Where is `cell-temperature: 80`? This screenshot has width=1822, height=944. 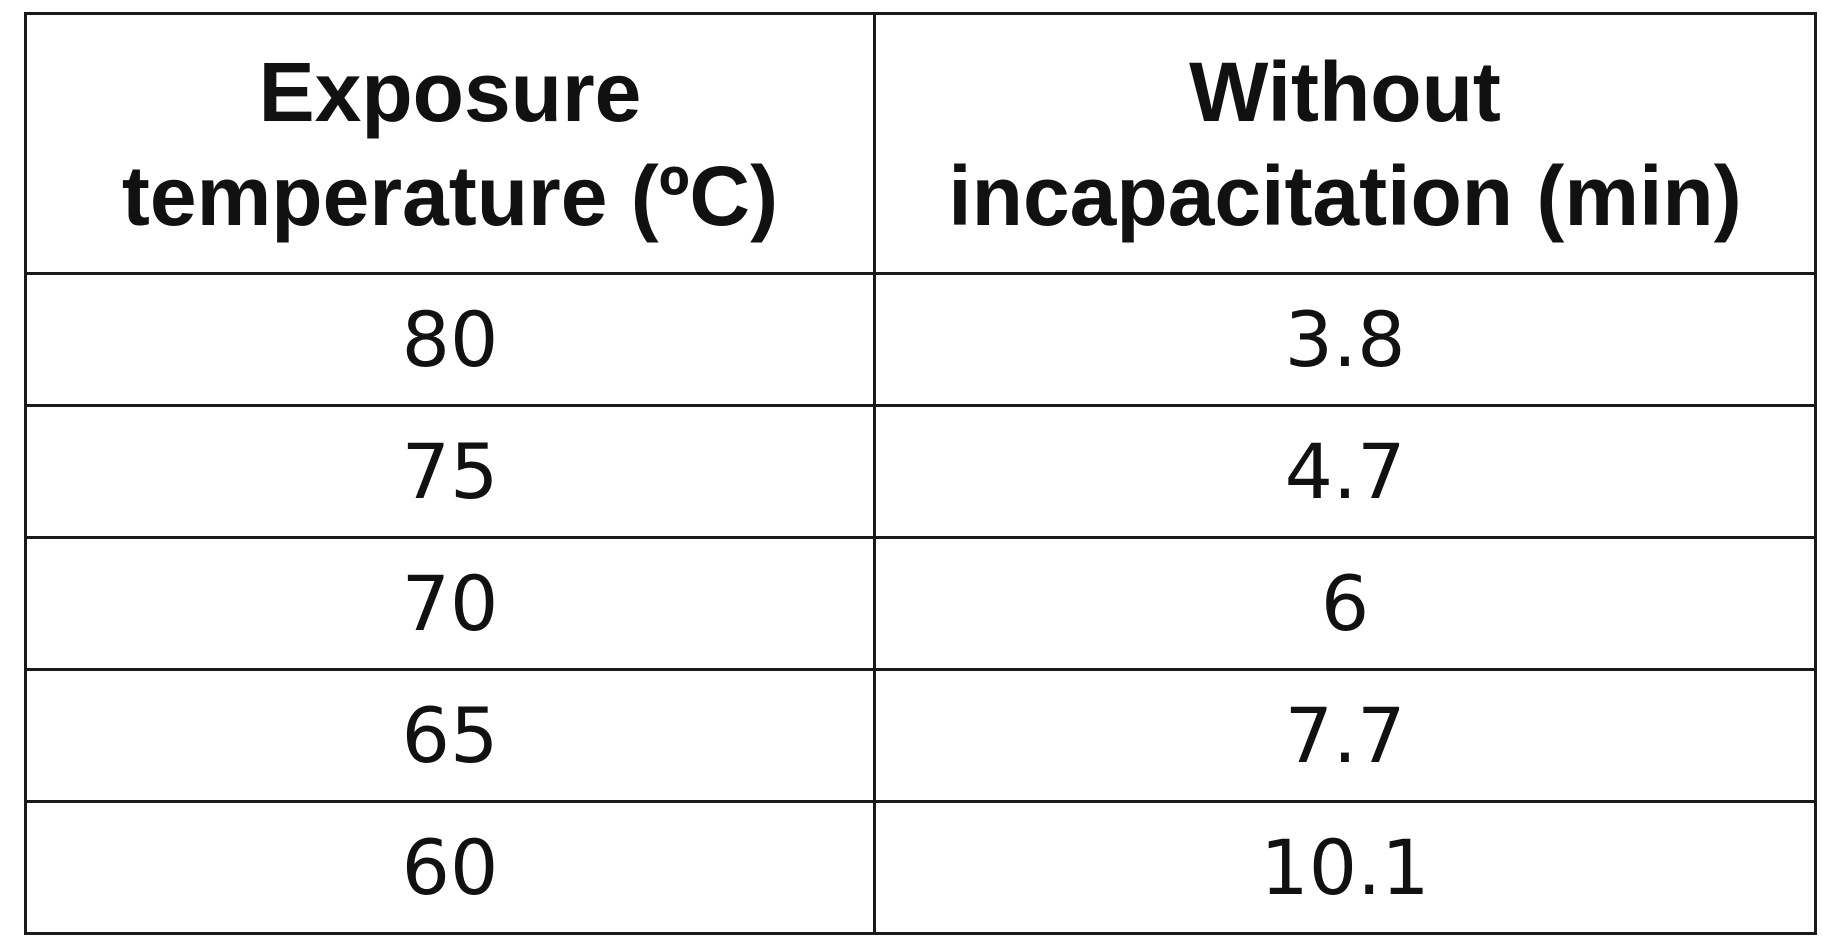 cell-temperature: 80 is located at coordinates (450, 339).